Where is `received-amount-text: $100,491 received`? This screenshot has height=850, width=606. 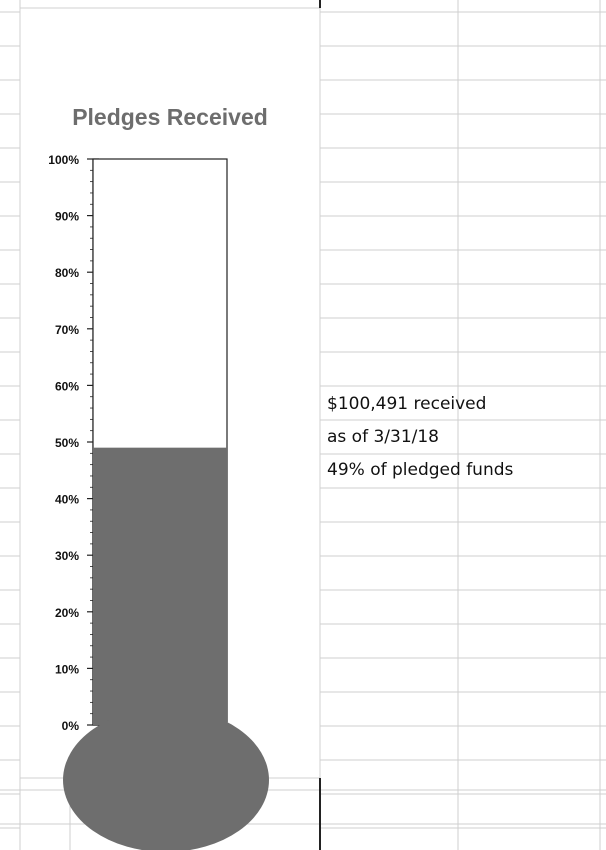 received-amount-text: $100,491 received is located at coordinates (407, 404).